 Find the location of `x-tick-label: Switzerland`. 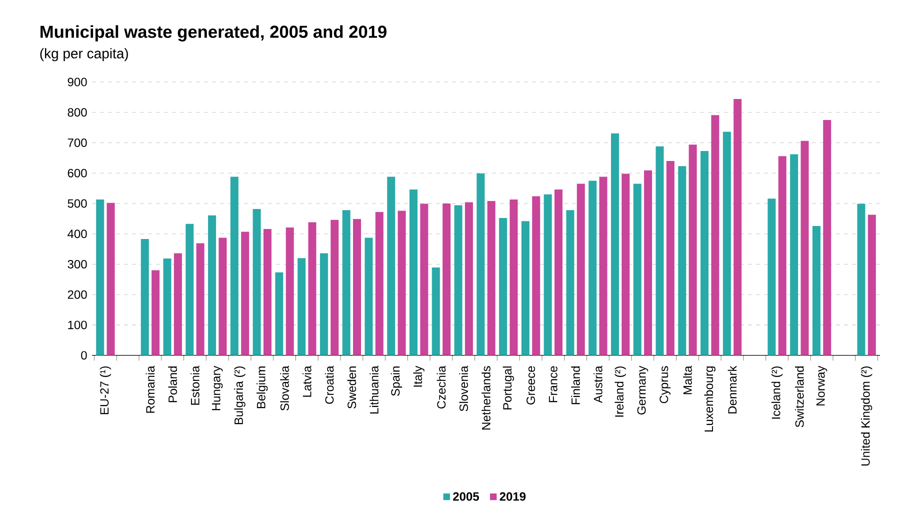

x-tick-label: Switzerland is located at coordinates (799, 397).